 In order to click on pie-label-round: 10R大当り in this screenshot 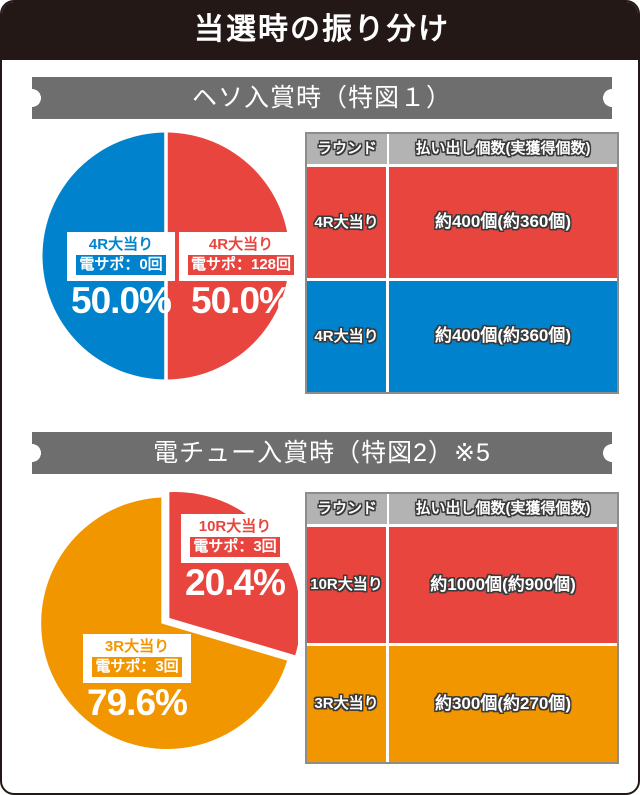, I will do `click(235, 526)`.